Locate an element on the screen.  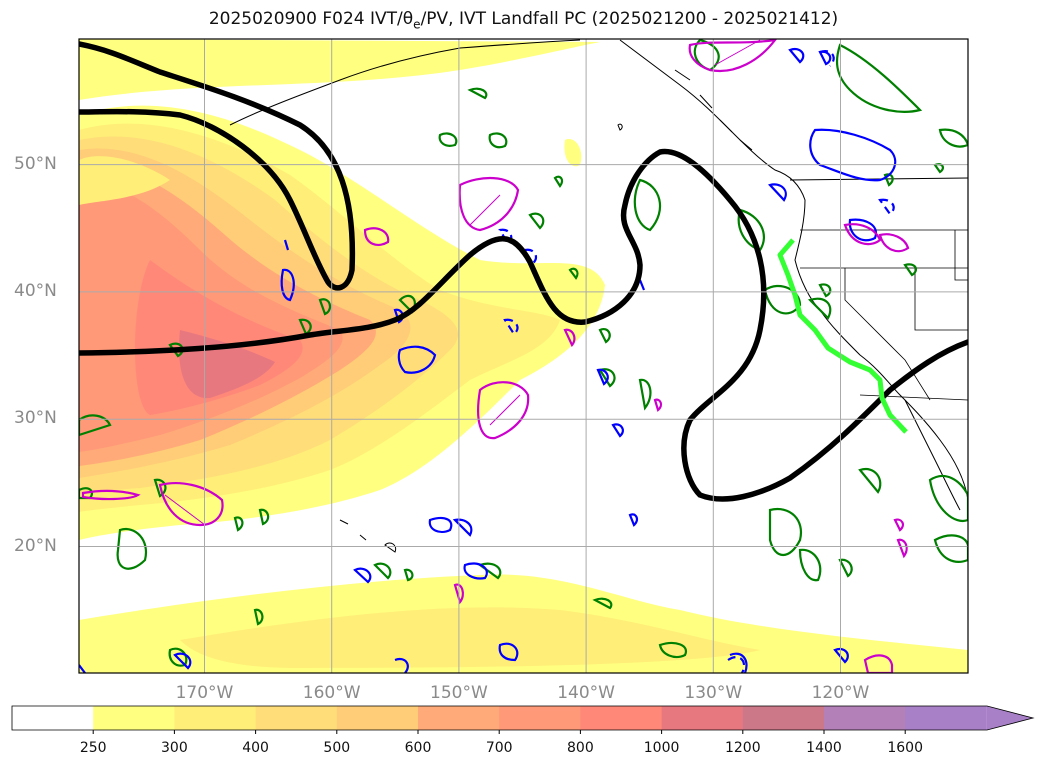
lat-tick-label: 50°N is located at coordinates (35, 163).